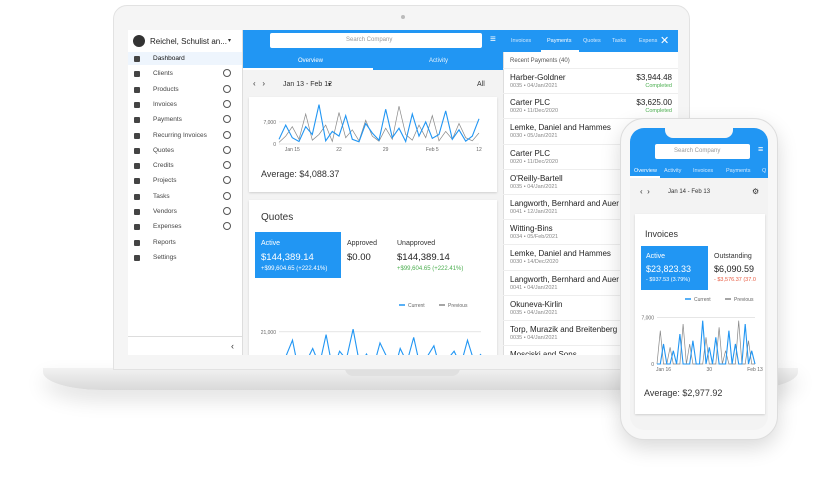 This screenshot has height=493, width=826. What do you see at coordinates (165, 104) in the screenshot?
I see `menu-item: Invoices` at bounding box center [165, 104].